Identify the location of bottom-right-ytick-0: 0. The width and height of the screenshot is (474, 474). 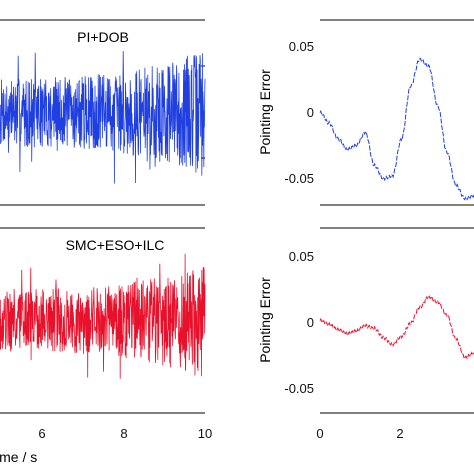
(310, 322).